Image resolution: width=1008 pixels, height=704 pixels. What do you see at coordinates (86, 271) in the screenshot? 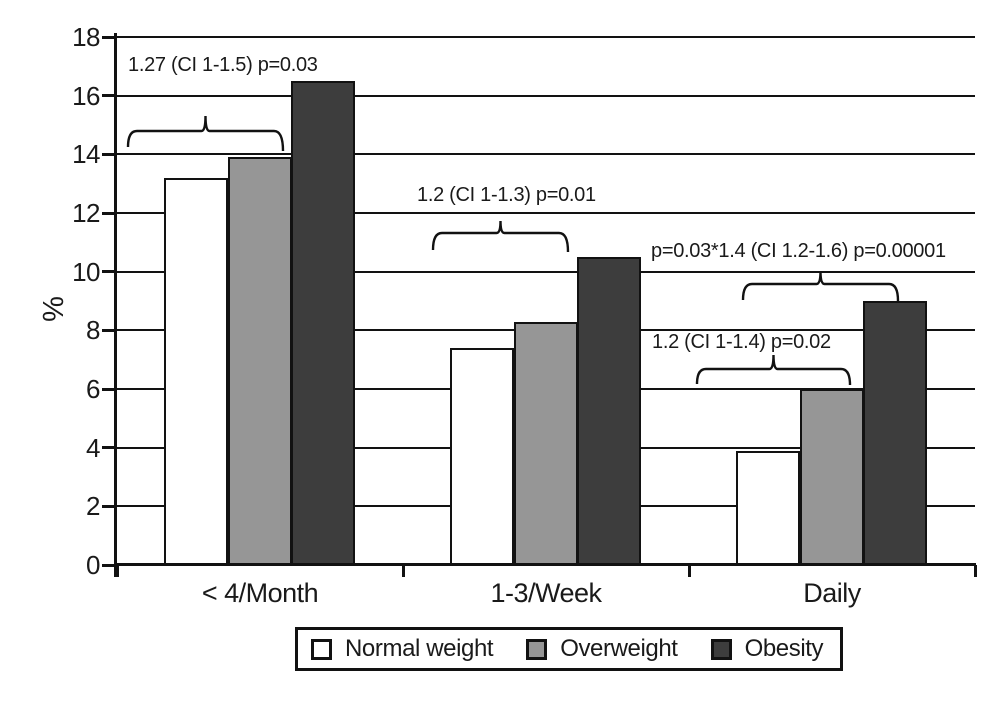
I see `y-tick-label-10: 10` at bounding box center [86, 271].